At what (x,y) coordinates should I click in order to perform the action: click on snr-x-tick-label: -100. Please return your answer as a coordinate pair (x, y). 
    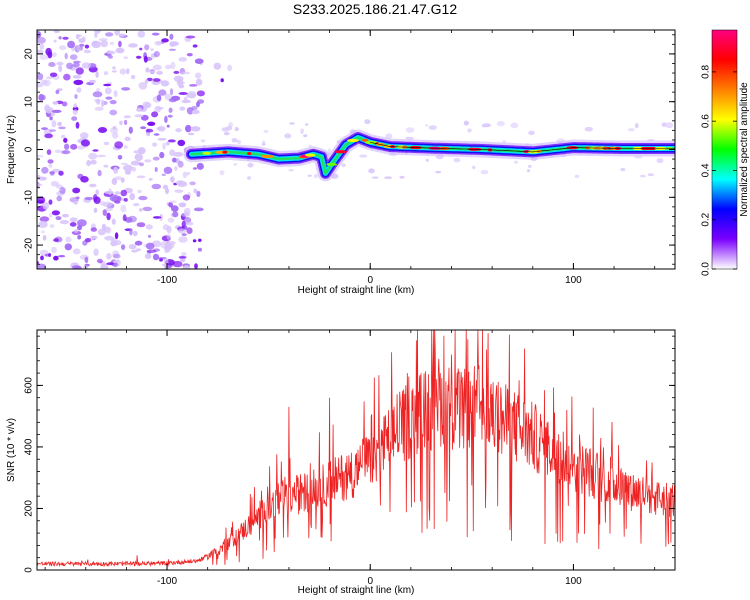
    Looking at the image, I should click on (167, 581).